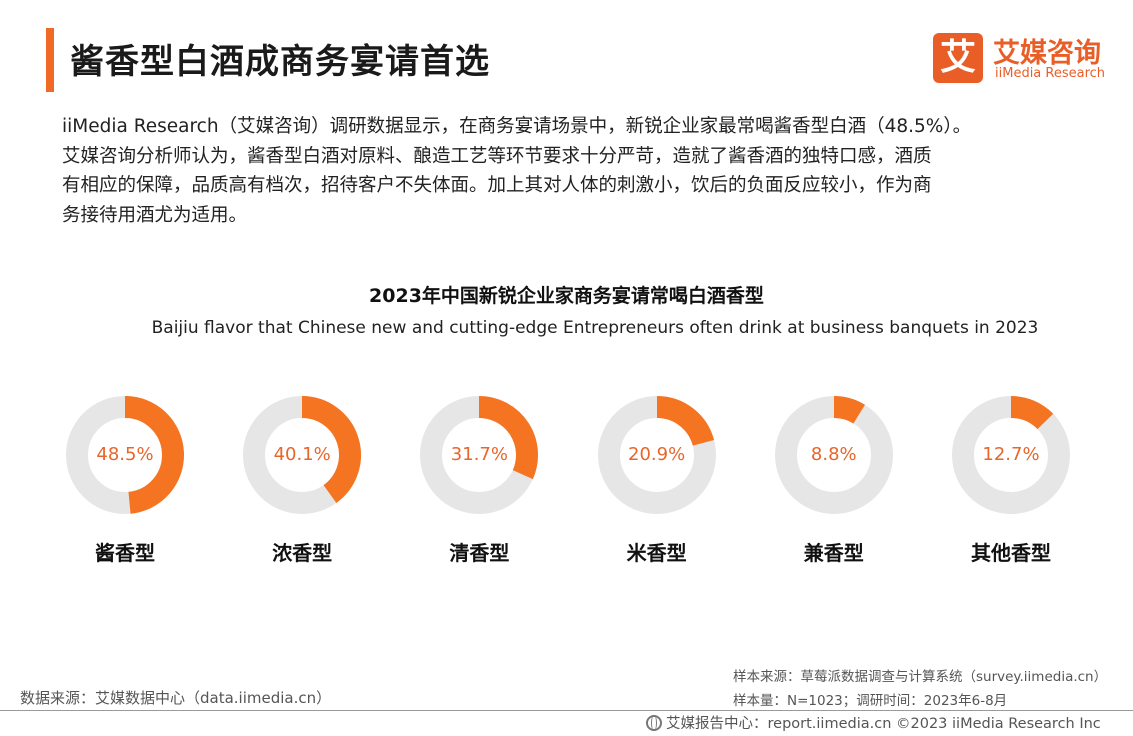 This screenshot has width=1133, height=736. Describe the element at coordinates (958, 58) in the screenshot. I see `logo-mark: 艾` at that location.